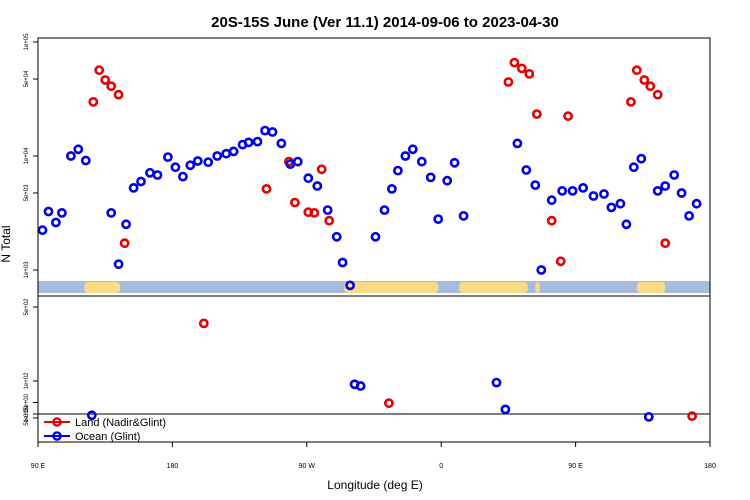  I want to click on y-tick-label: 1e+04, so click(27, 156).